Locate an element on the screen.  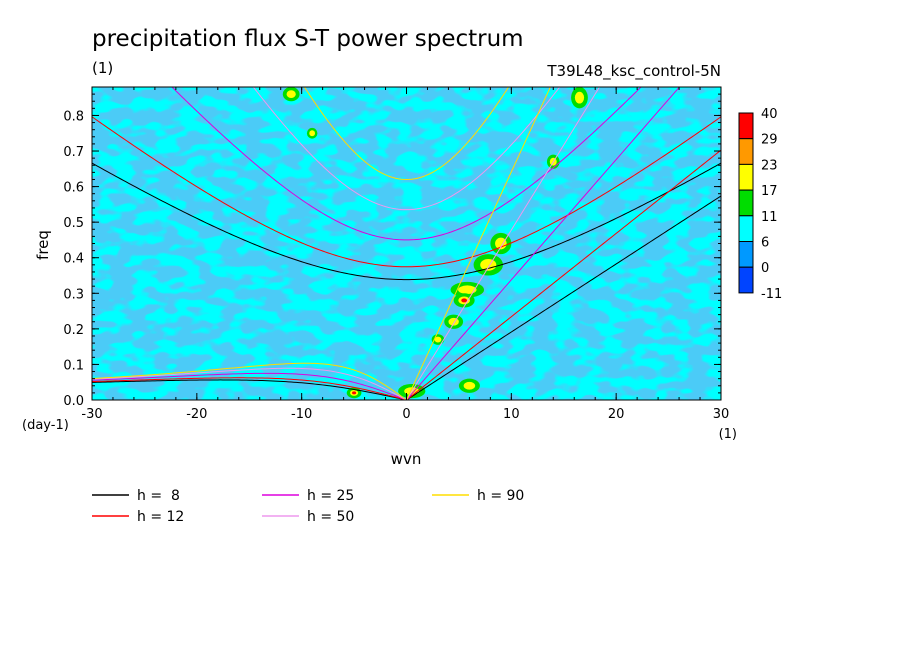
colorbar-label: 6 is located at coordinates (765, 243).